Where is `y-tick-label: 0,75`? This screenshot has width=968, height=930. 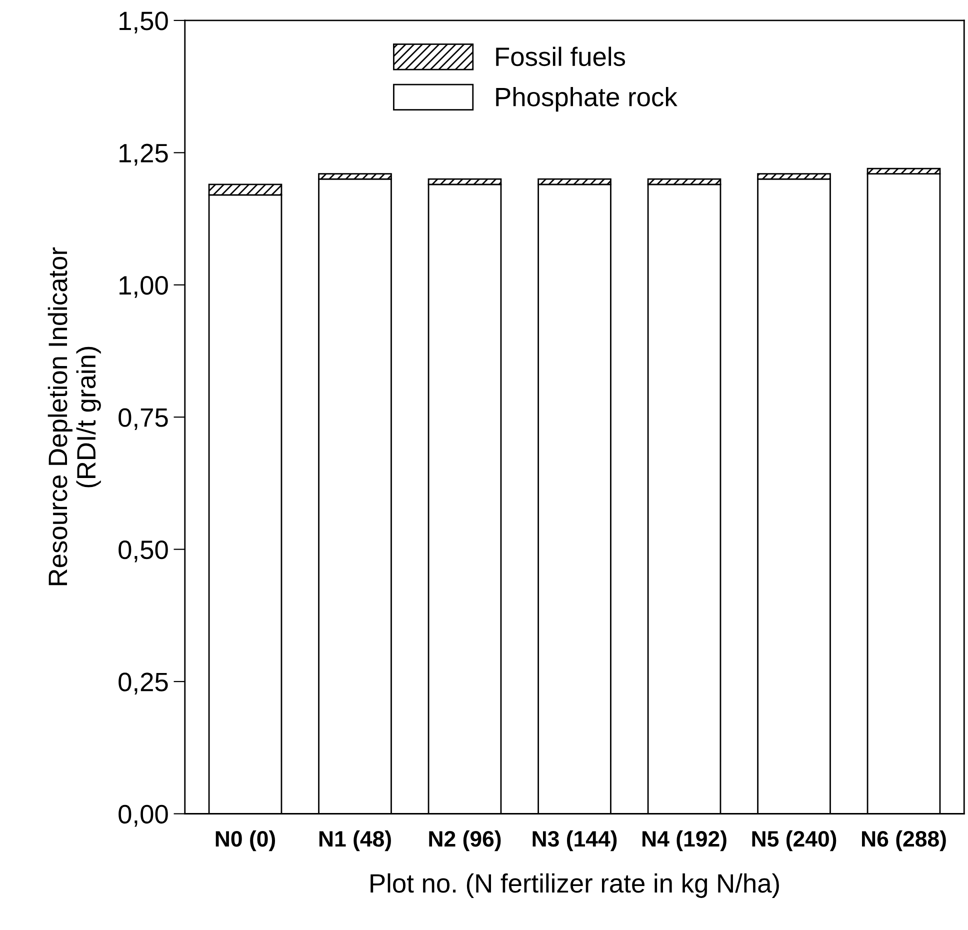
y-tick-label: 0,75 is located at coordinates (143, 419).